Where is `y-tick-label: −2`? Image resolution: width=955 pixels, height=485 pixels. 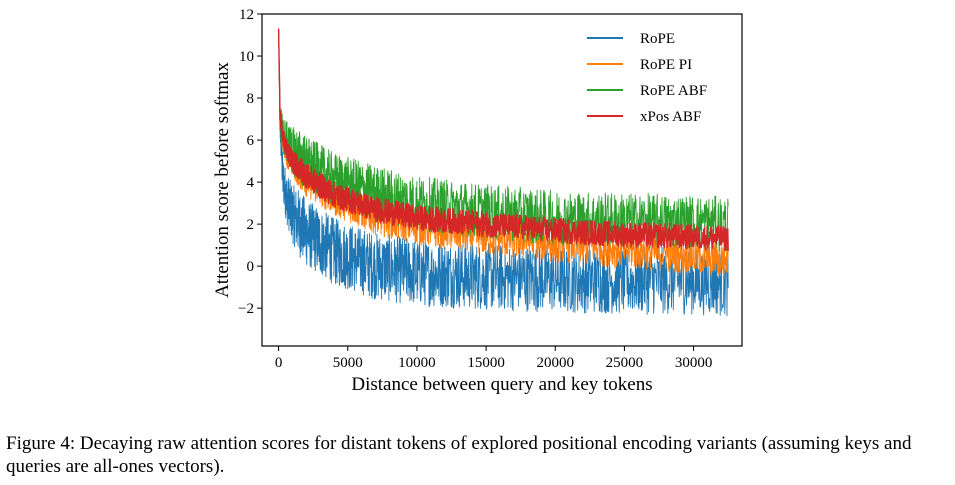 y-tick-label: −2 is located at coordinates (246, 309).